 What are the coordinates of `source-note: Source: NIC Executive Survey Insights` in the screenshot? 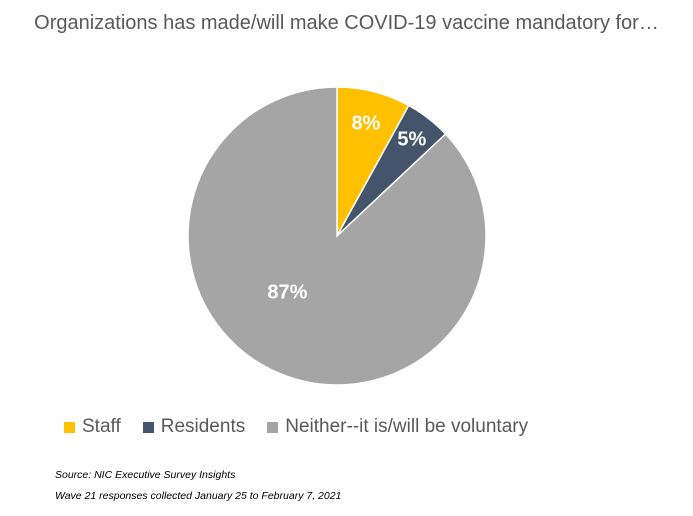 It's located at (145, 475).